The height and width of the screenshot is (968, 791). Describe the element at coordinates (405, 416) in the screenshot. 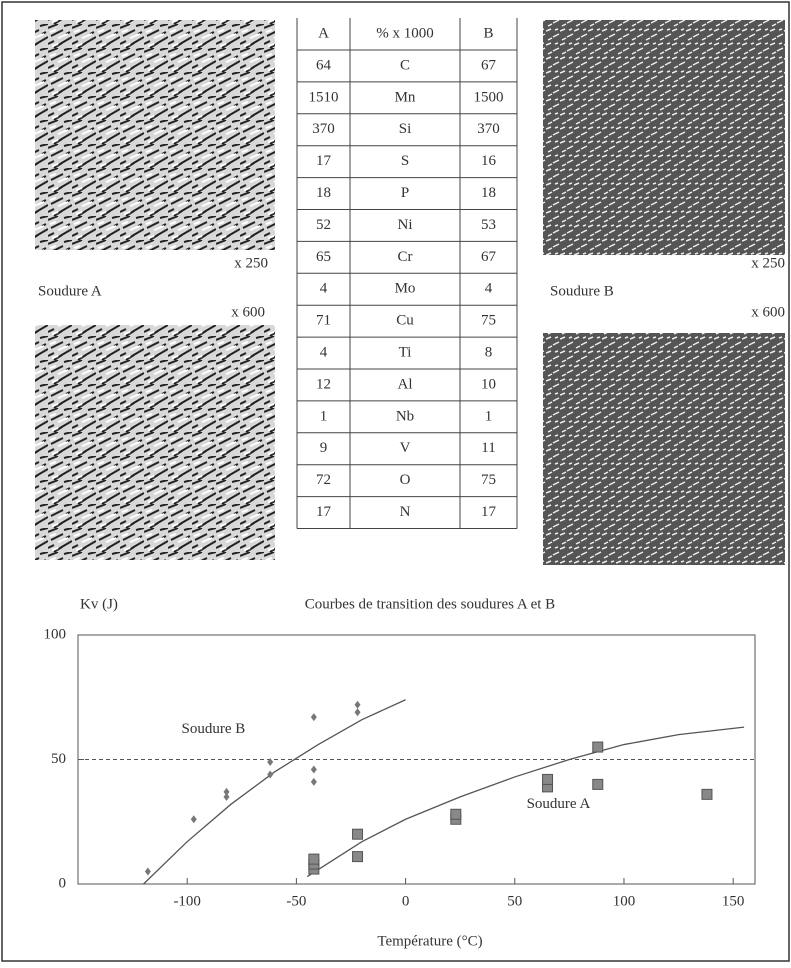

I see `table-cell: Nb` at that location.